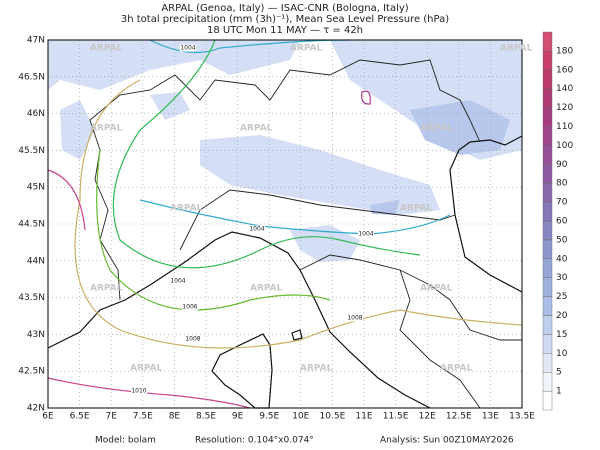 This screenshot has height=450, width=600. I want to click on lat-label: 44.5N, so click(31, 225).